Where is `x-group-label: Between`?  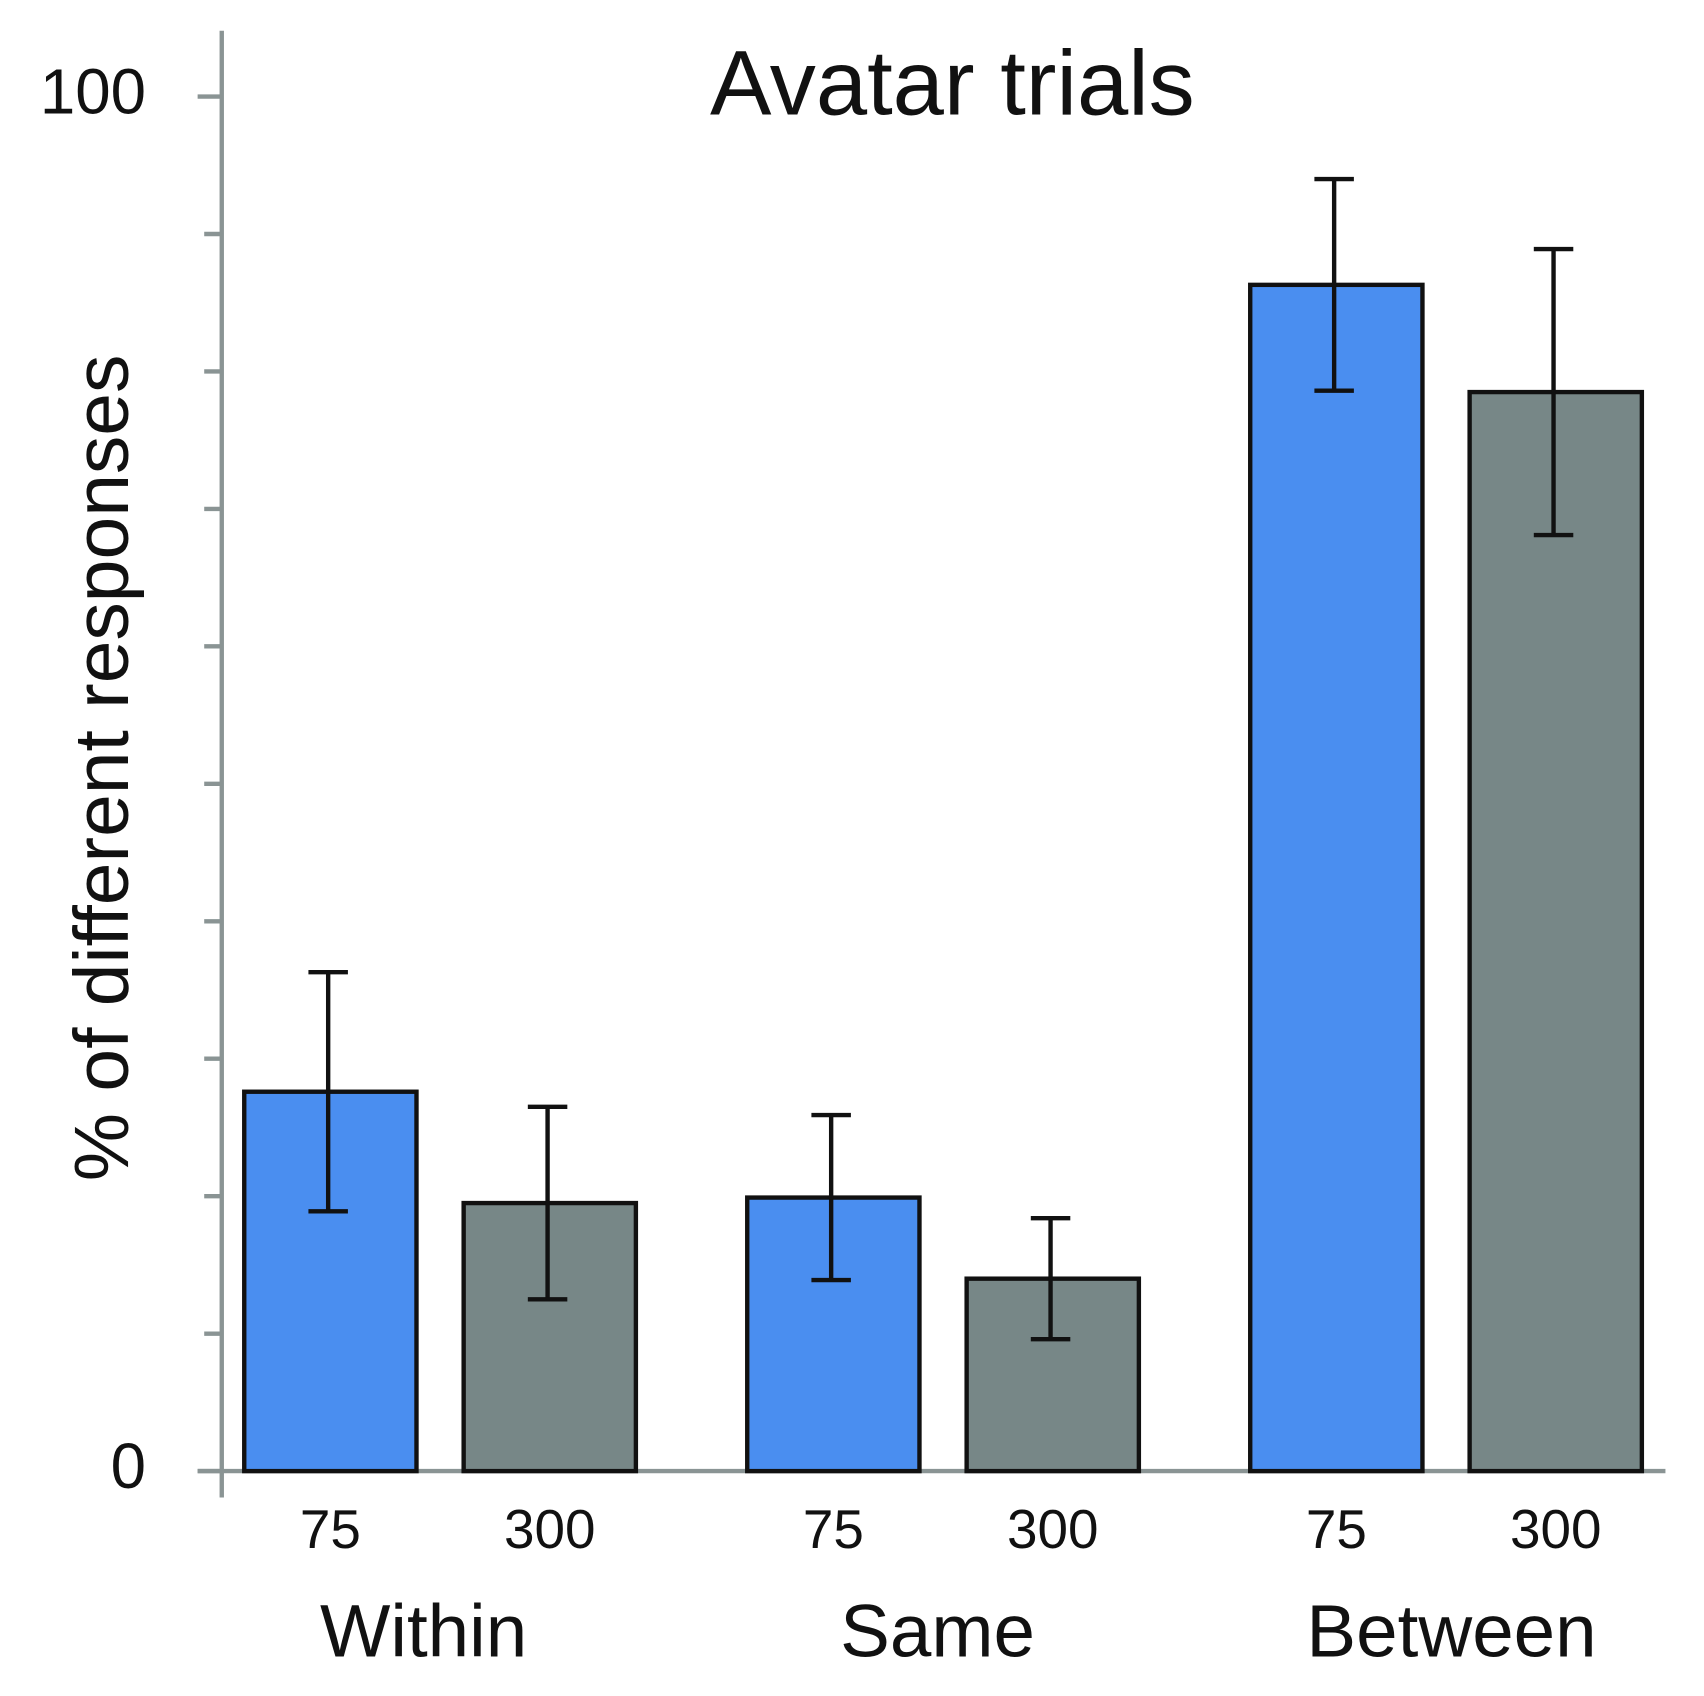 x-group-label: Between is located at coordinates (1451, 1630).